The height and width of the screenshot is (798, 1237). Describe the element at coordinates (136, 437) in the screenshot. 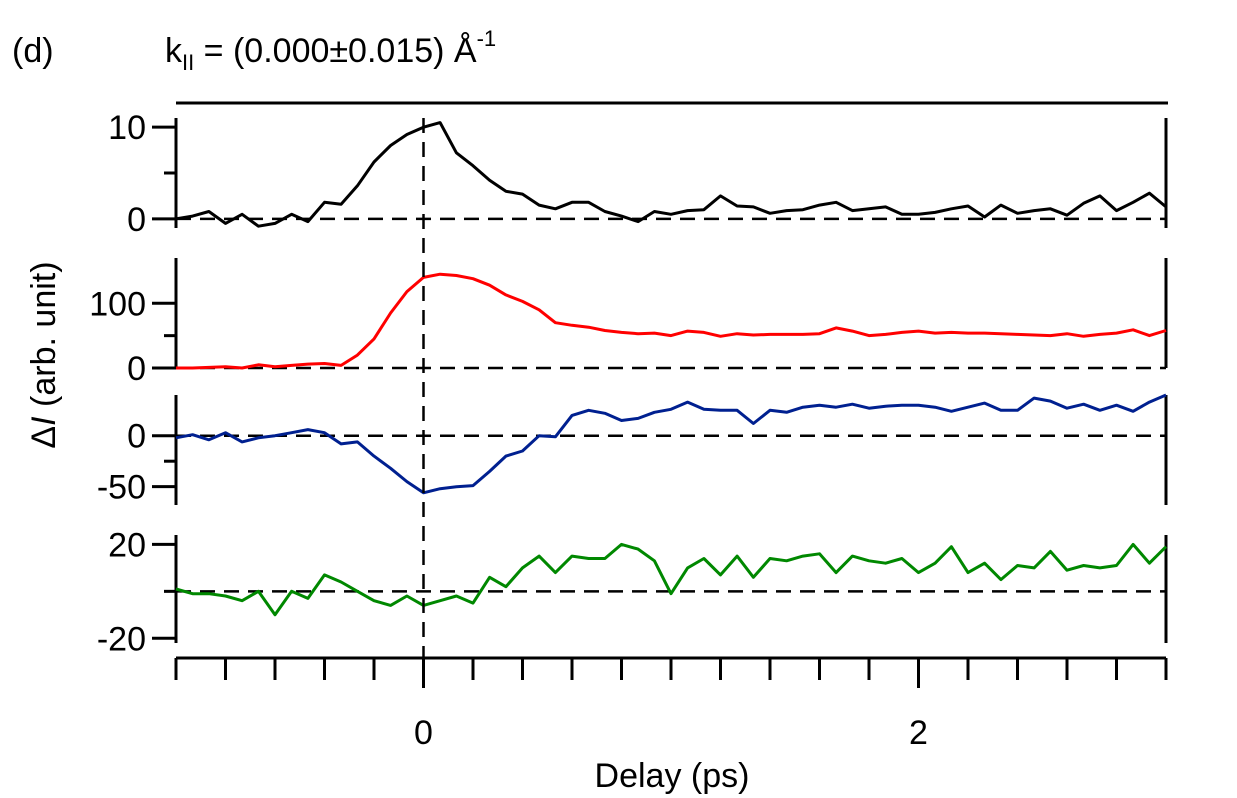

I see `panel-3-ytick-label: 0` at that location.